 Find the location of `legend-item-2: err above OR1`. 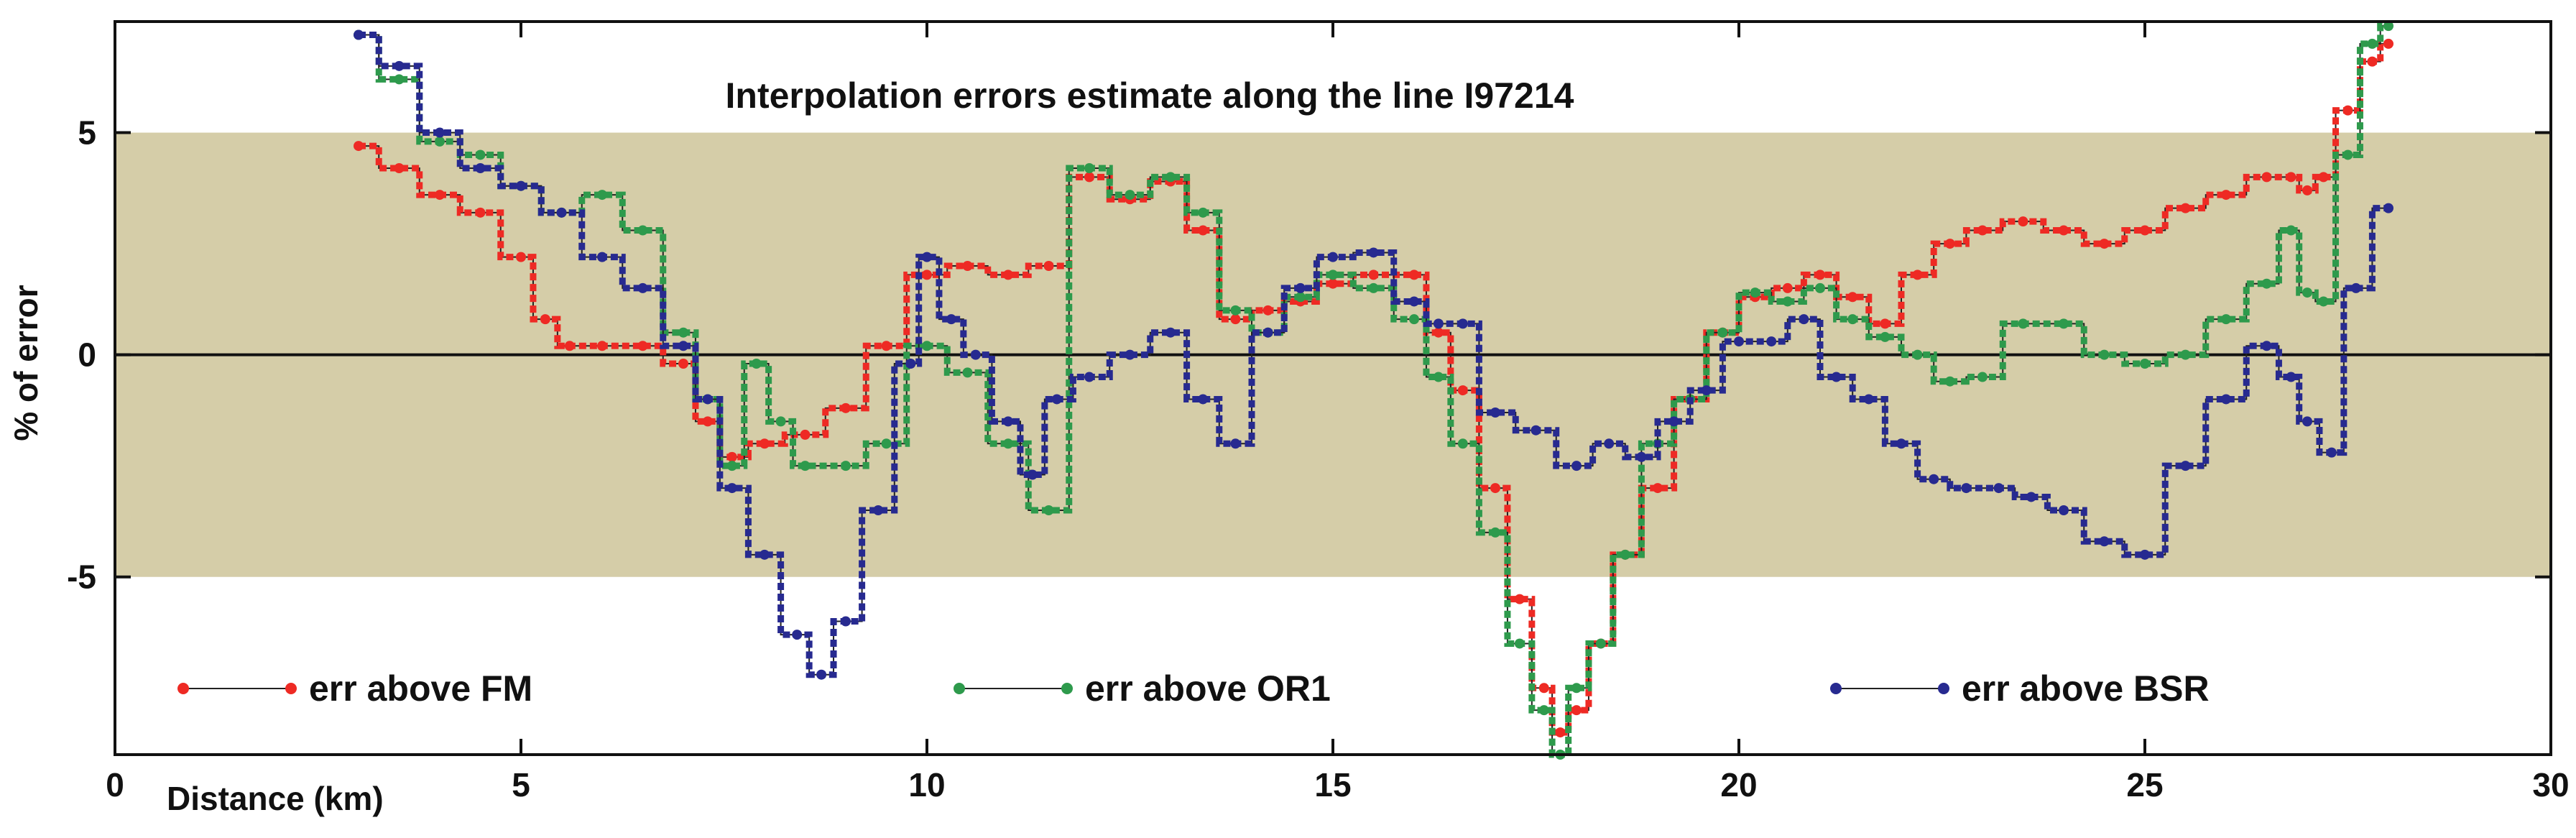

legend-item-2: err above OR1 is located at coordinates (1142, 688).